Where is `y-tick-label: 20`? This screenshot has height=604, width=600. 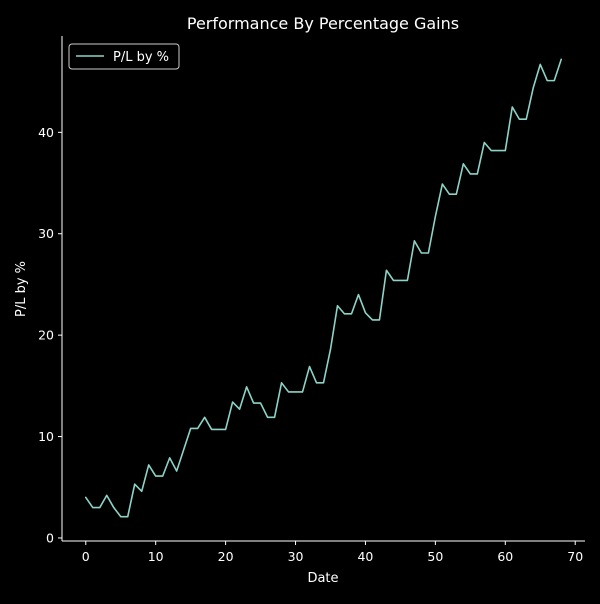
y-tick-label: 20 is located at coordinates (46, 335).